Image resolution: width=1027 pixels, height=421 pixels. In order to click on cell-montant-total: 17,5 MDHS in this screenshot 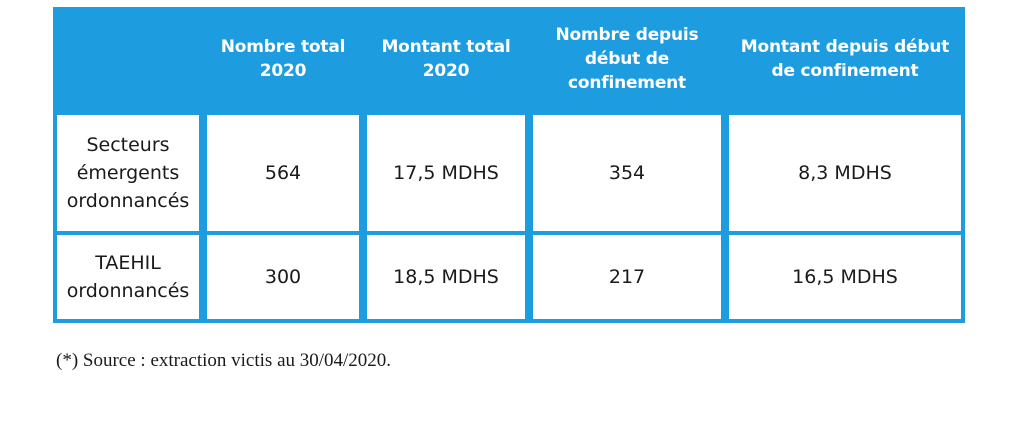, I will do `click(446, 173)`.